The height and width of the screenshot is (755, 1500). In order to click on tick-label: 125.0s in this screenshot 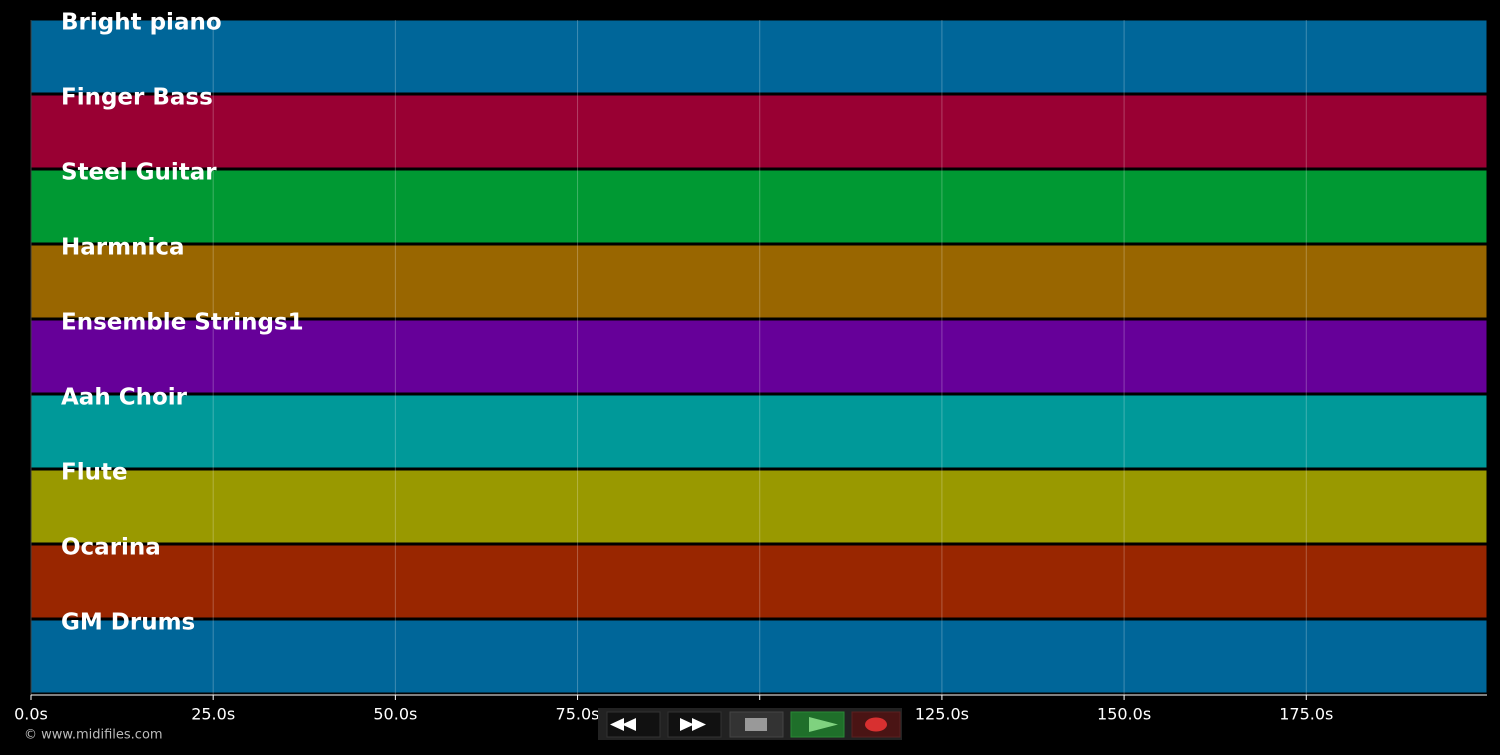, I will do `click(942, 714)`.